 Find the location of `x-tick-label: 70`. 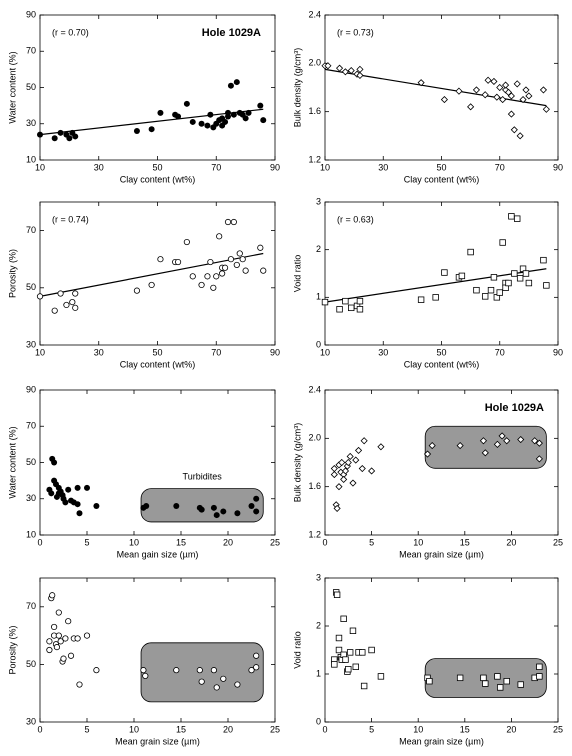

x-tick-label: 70 is located at coordinates (500, 352).